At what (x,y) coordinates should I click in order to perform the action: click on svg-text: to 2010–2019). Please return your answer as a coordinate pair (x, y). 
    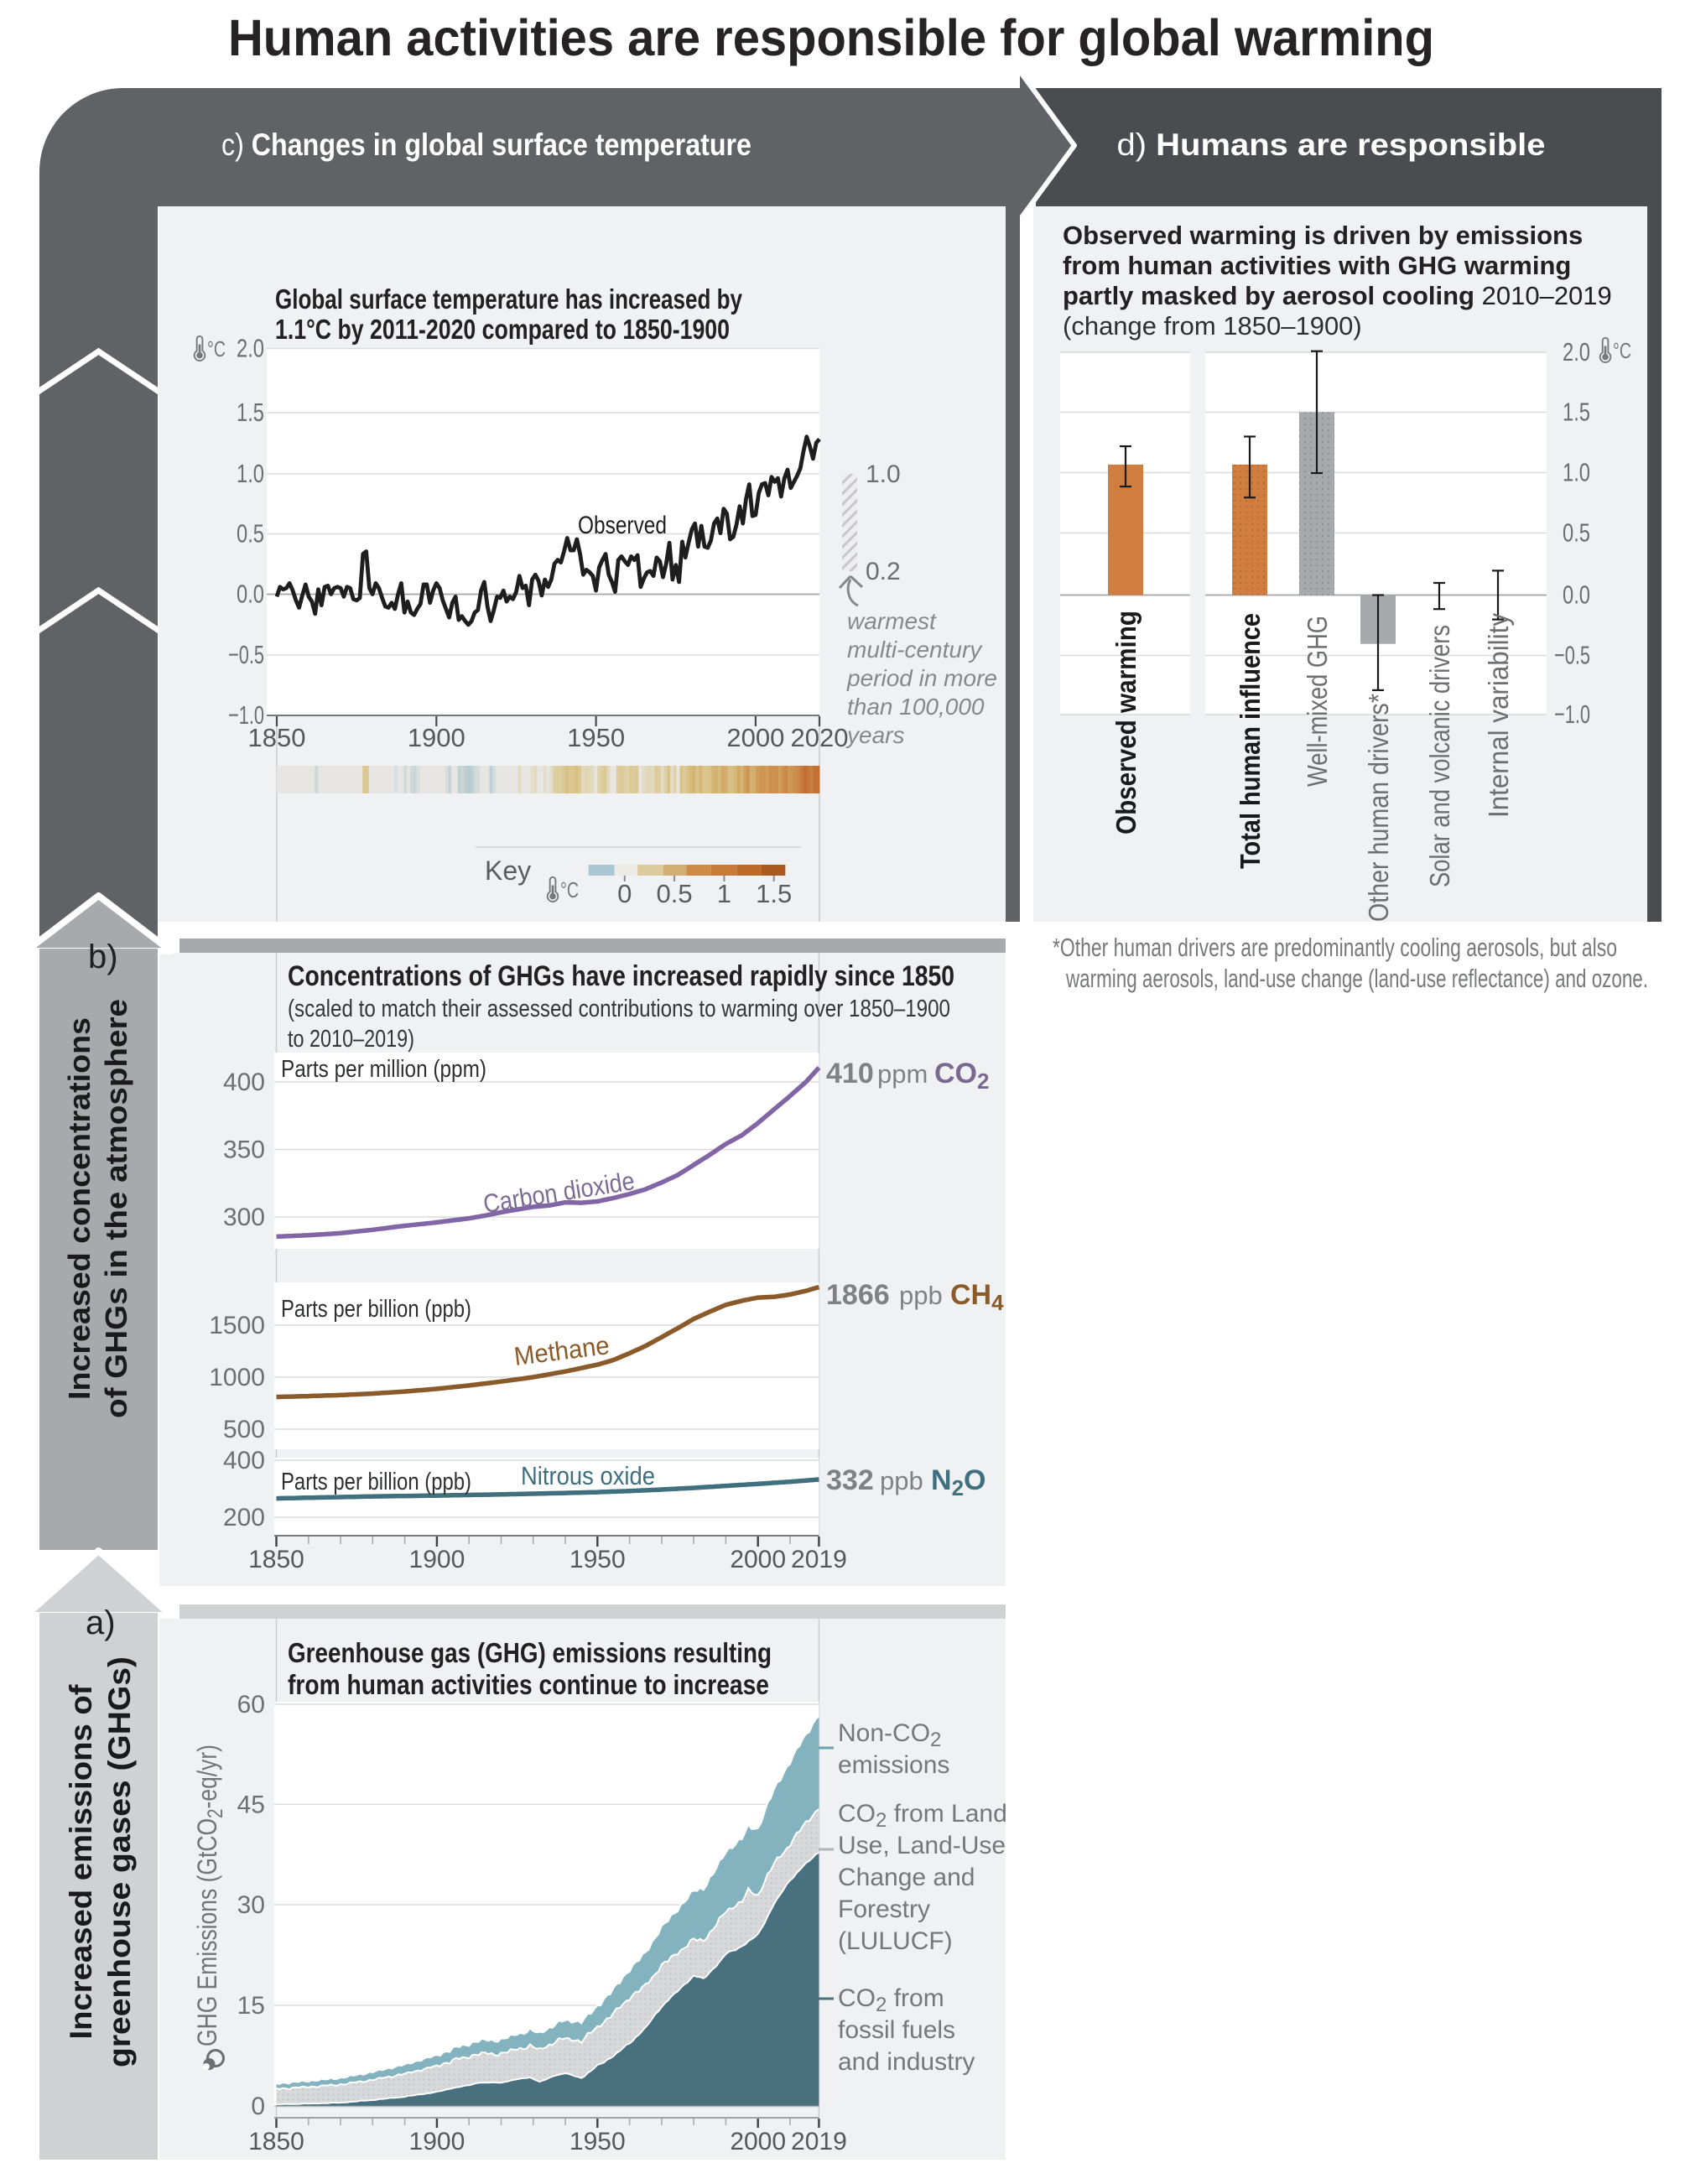
    Looking at the image, I should click on (351, 1039).